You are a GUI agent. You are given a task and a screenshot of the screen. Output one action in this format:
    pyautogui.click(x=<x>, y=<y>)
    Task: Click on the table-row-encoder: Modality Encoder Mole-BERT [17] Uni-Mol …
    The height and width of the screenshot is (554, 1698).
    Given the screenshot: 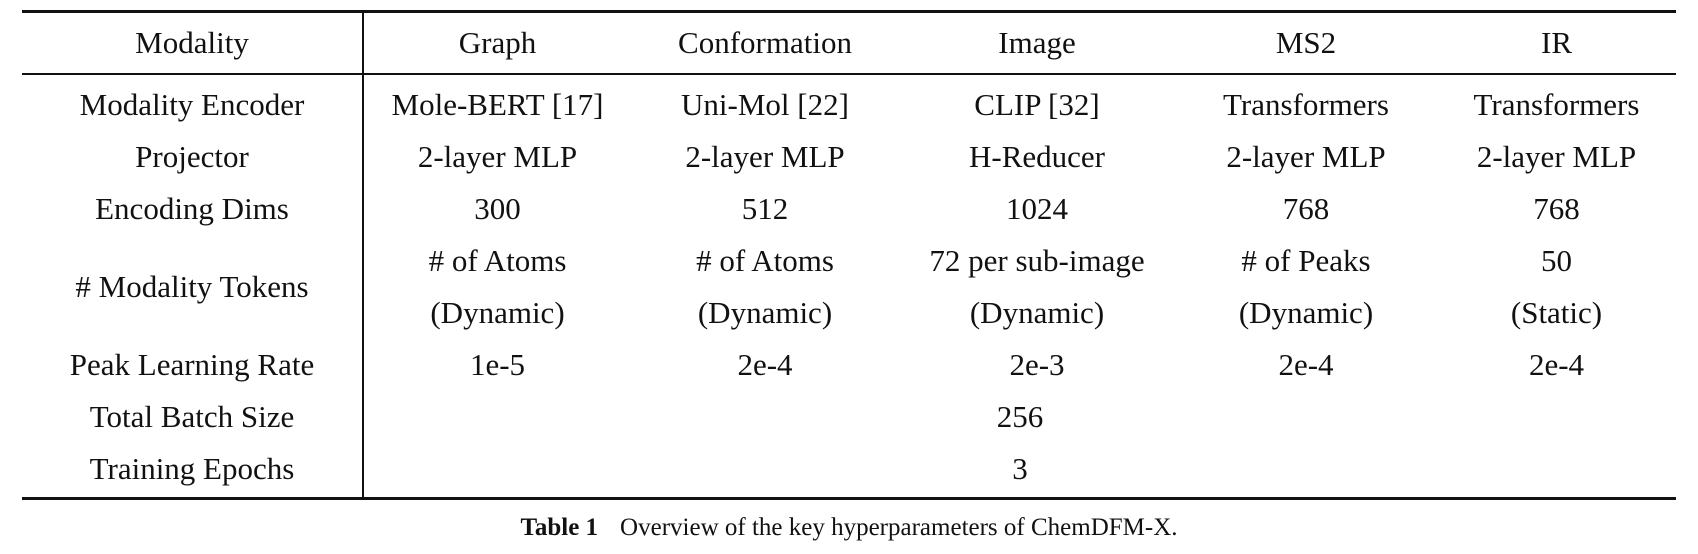 What is the action you would take?
    pyautogui.click(x=849, y=102)
    